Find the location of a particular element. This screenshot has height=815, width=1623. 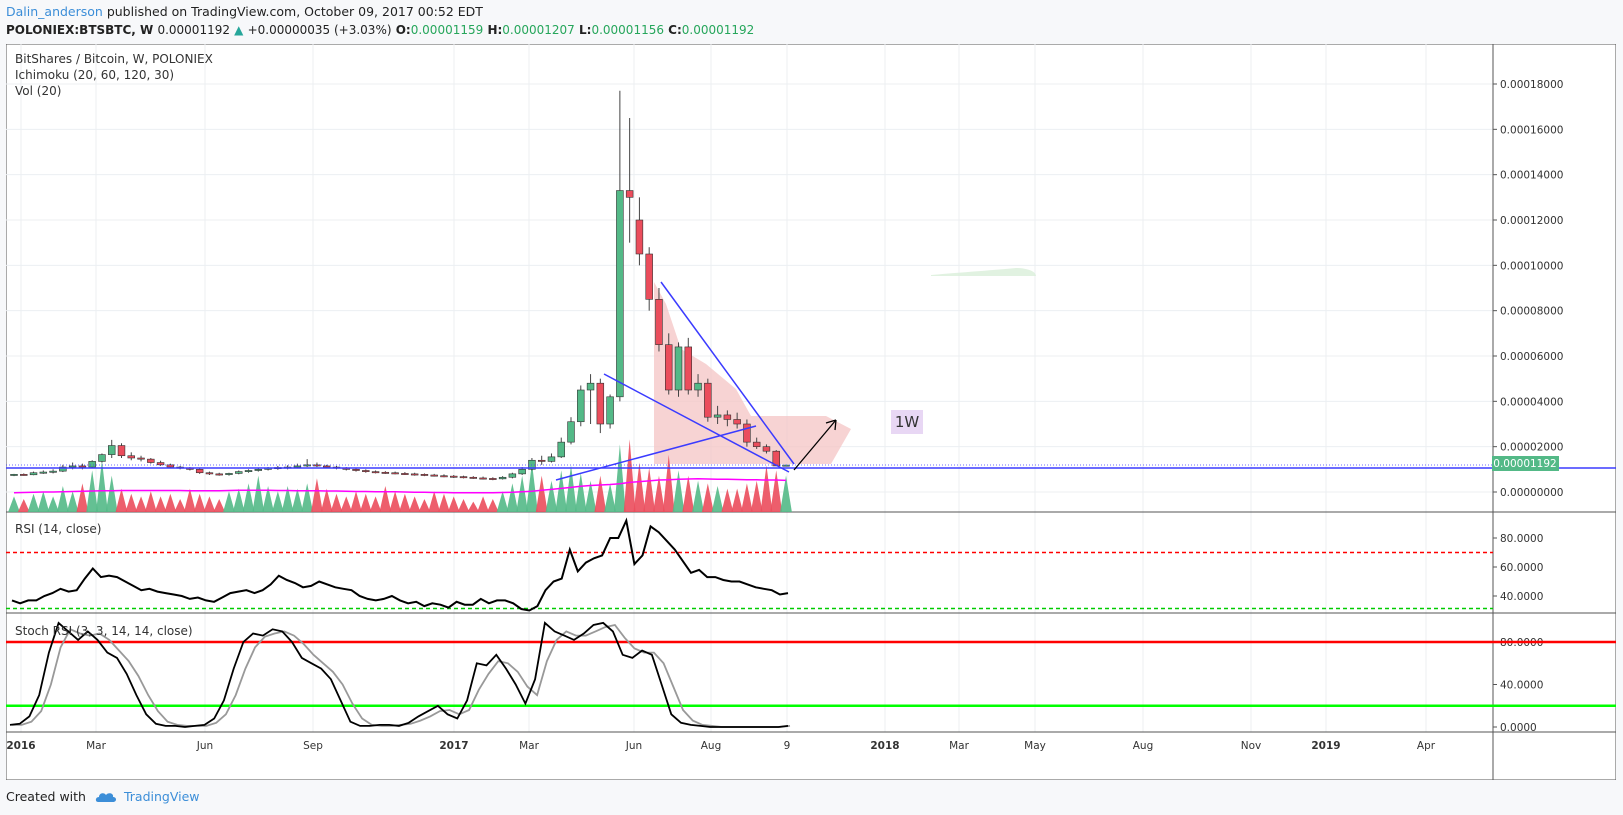

y-tick-label: 0.00016000 is located at coordinates (1531, 130).